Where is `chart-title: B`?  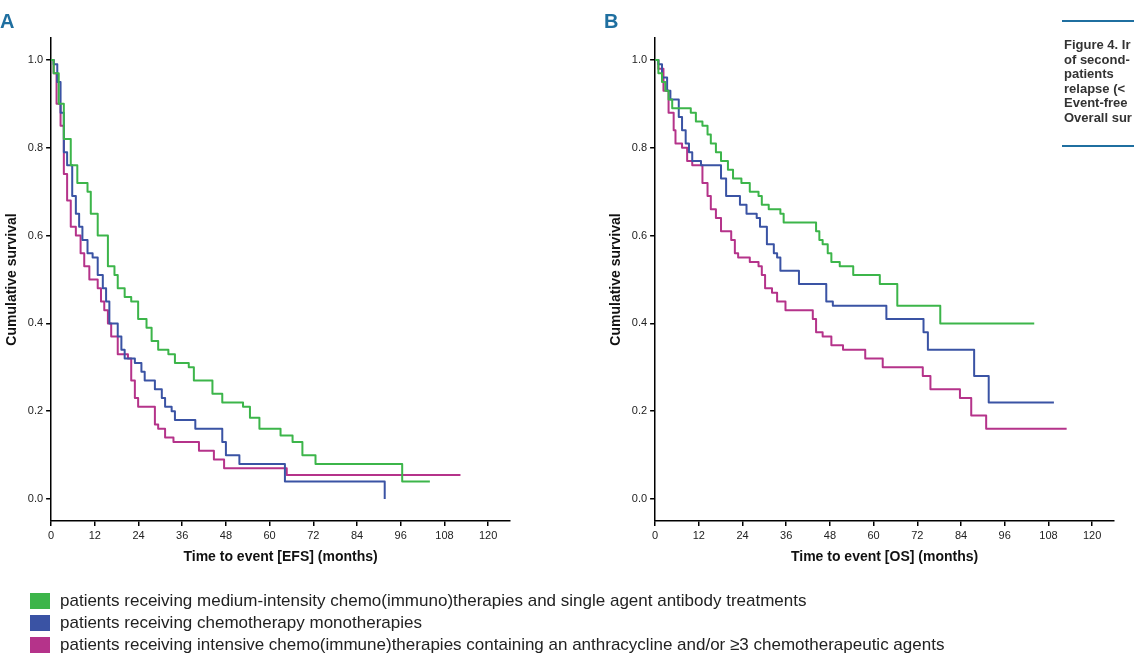 chart-title: B is located at coordinates (611, 20).